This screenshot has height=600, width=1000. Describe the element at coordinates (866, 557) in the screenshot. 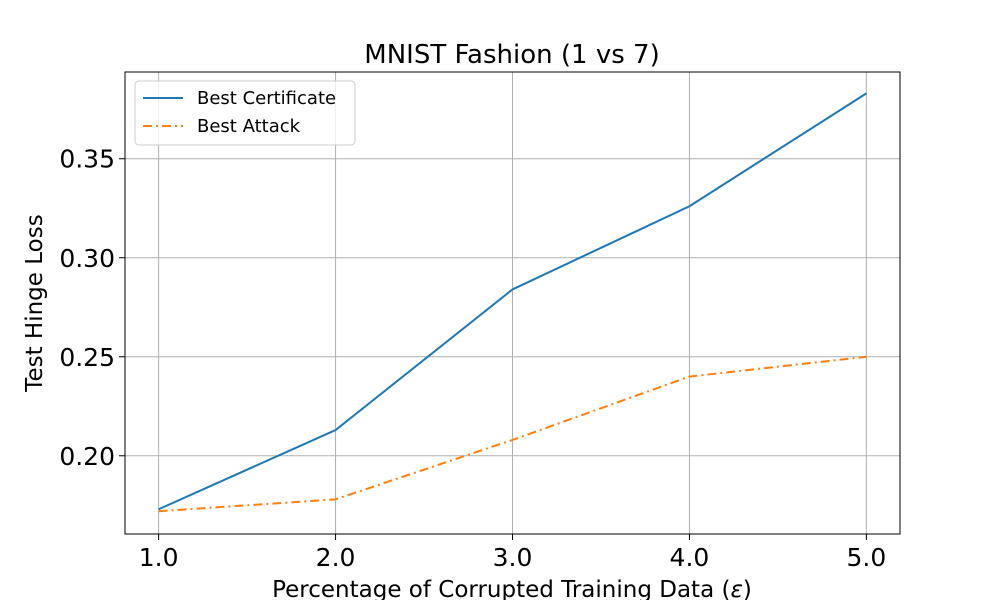

I see `x-tick-label: 5.0` at that location.